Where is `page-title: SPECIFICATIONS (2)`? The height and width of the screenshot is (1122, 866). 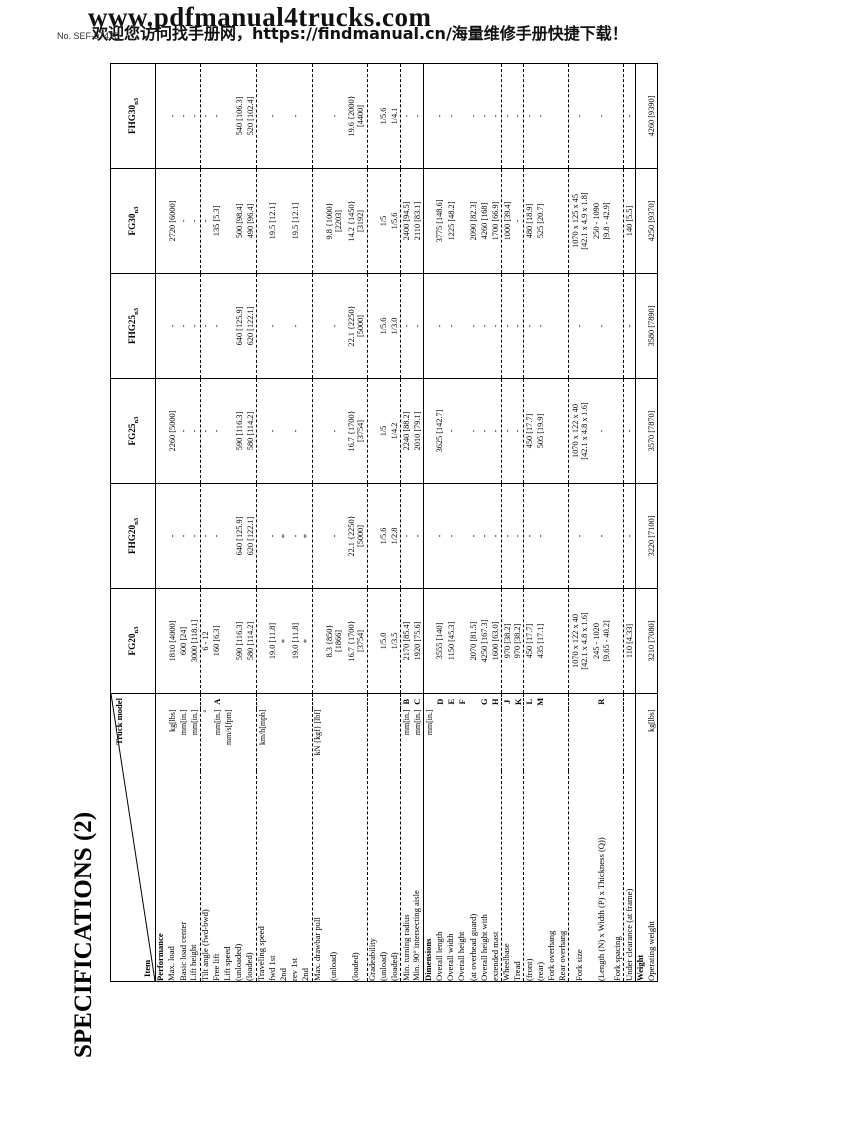 page-title: SPECIFICATIONS (2) is located at coordinates (83, 934).